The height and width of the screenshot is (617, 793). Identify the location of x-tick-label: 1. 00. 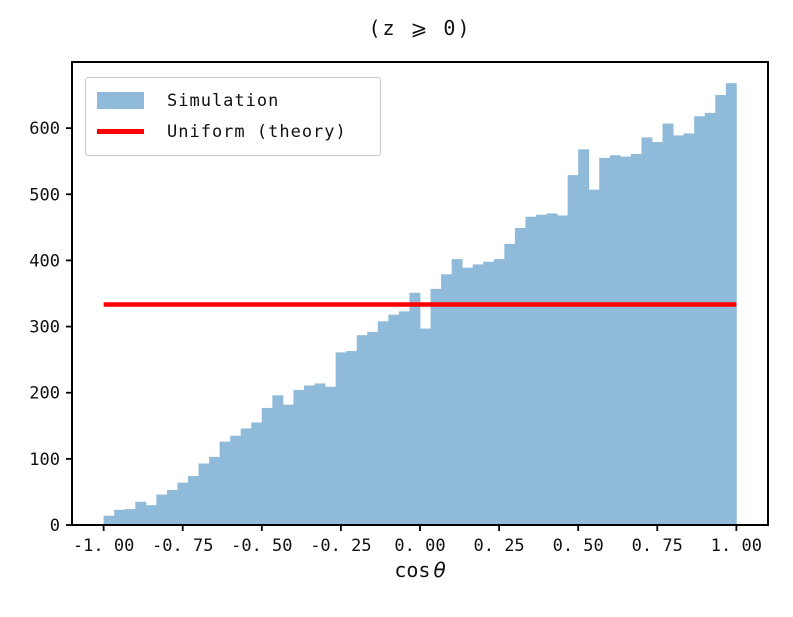
(736, 546).